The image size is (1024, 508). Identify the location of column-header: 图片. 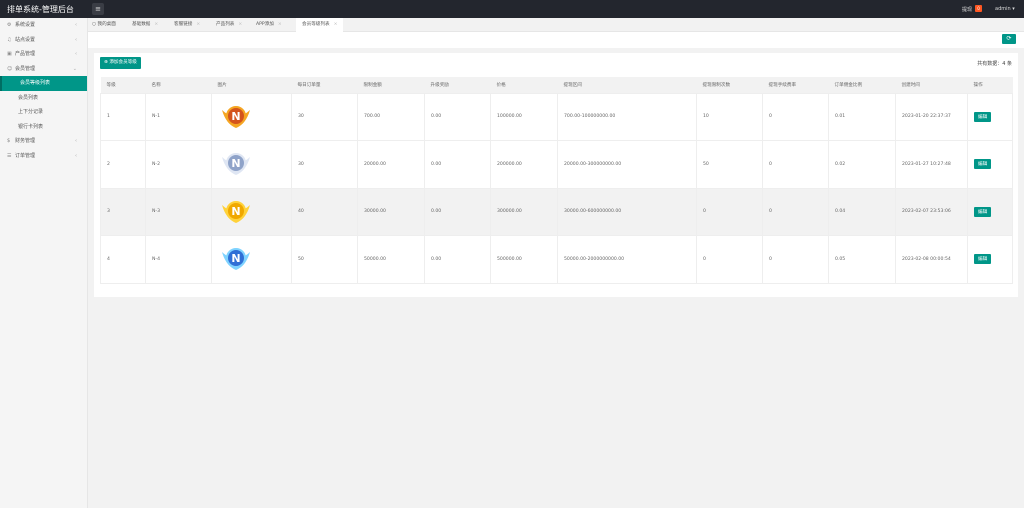
(251, 85).